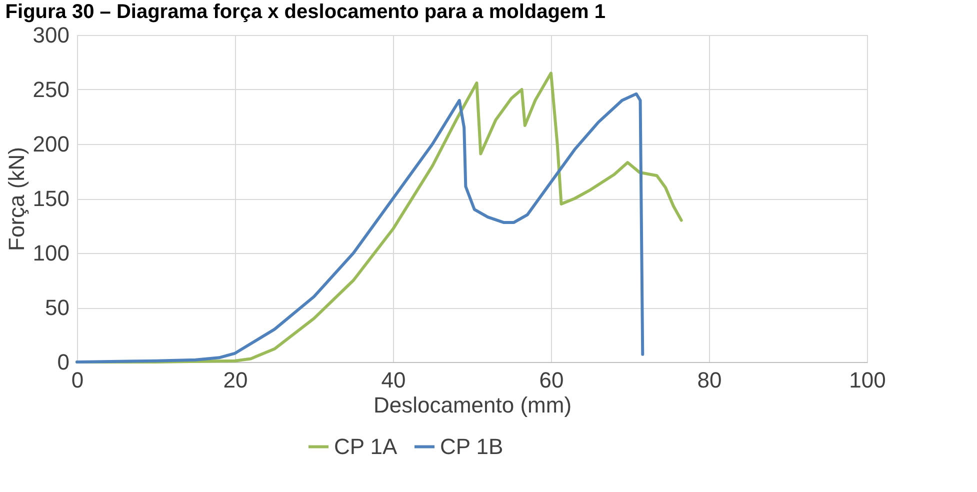 This screenshot has width=977, height=492. What do you see at coordinates (472, 446) in the screenshot?
I see `legend-label: CP 1B` at bounding box center [472, 446].